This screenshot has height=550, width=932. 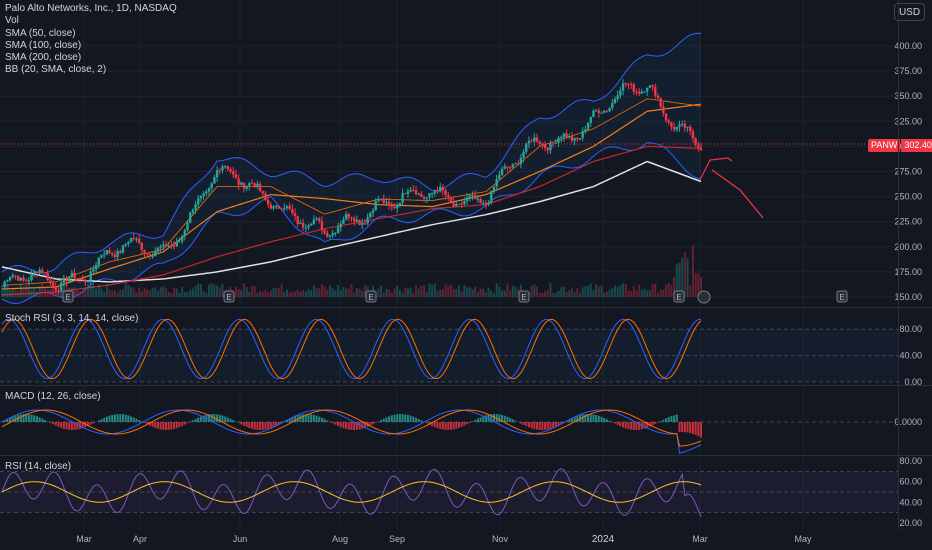 I want to click on price-tick-label: 175.00, so click(x=908, y=272).